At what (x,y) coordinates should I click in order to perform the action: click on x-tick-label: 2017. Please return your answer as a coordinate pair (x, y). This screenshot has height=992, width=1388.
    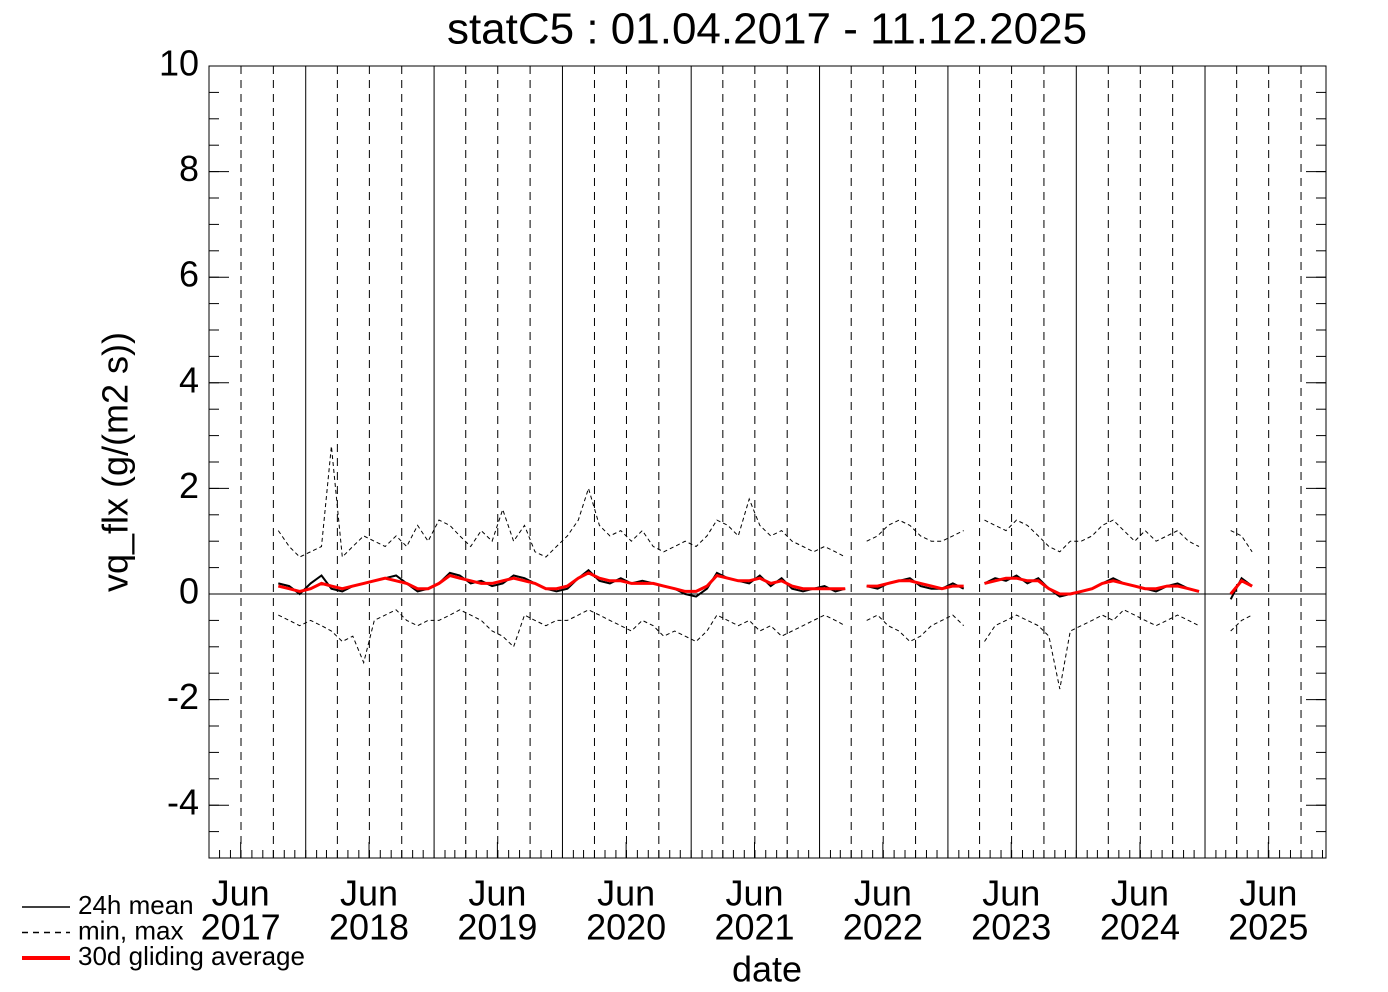
    Looking at the image, I should click on (241, 927).